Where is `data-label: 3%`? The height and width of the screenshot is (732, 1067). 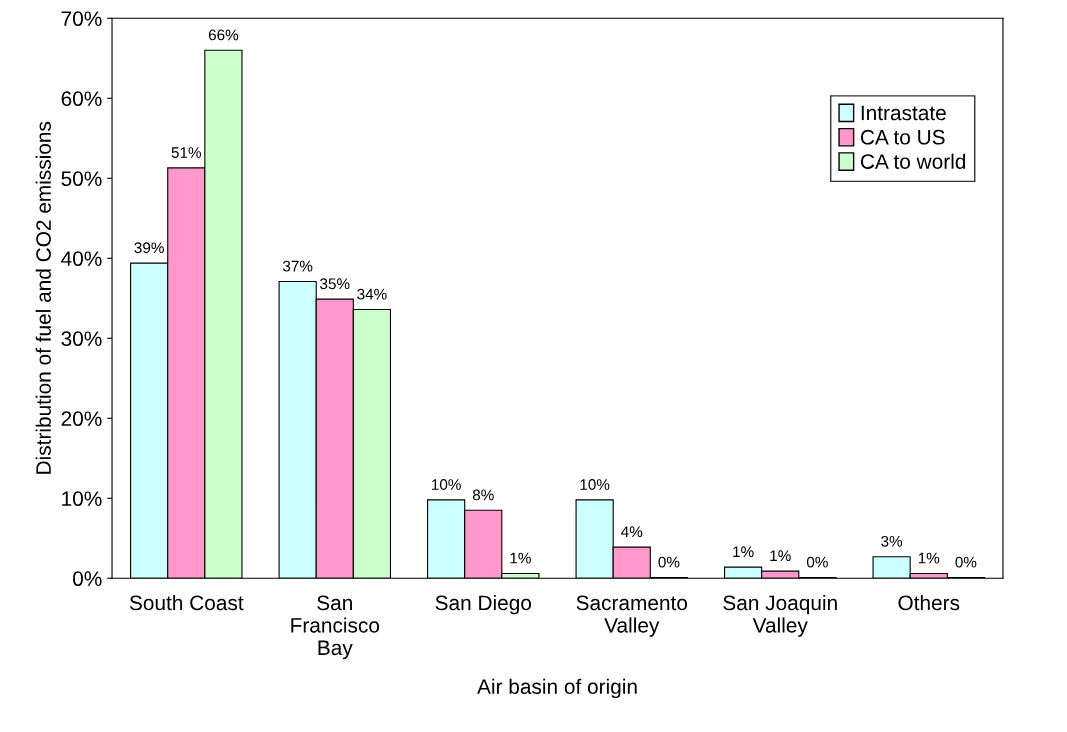 data-label: 3% is located at coordinates (892, 541).